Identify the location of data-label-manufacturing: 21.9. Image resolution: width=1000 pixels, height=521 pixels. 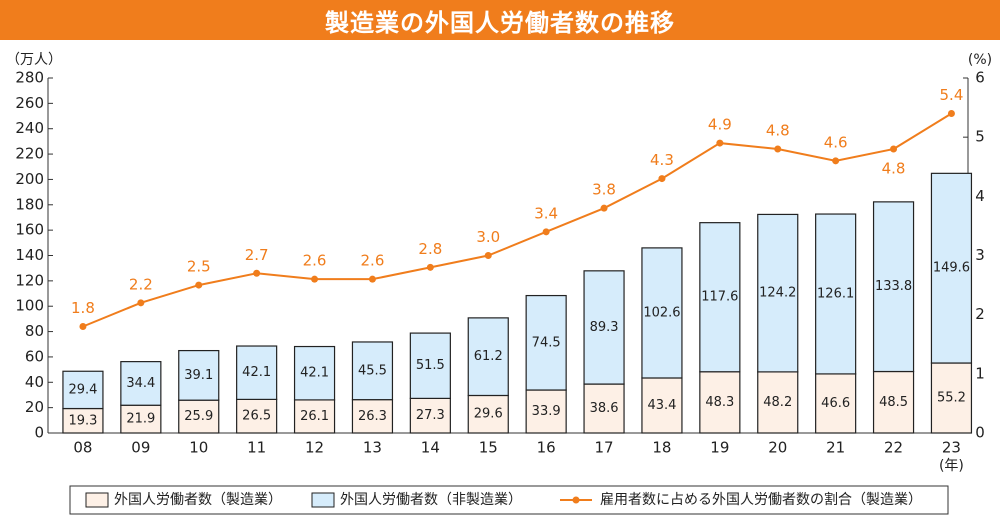
(140, 419).